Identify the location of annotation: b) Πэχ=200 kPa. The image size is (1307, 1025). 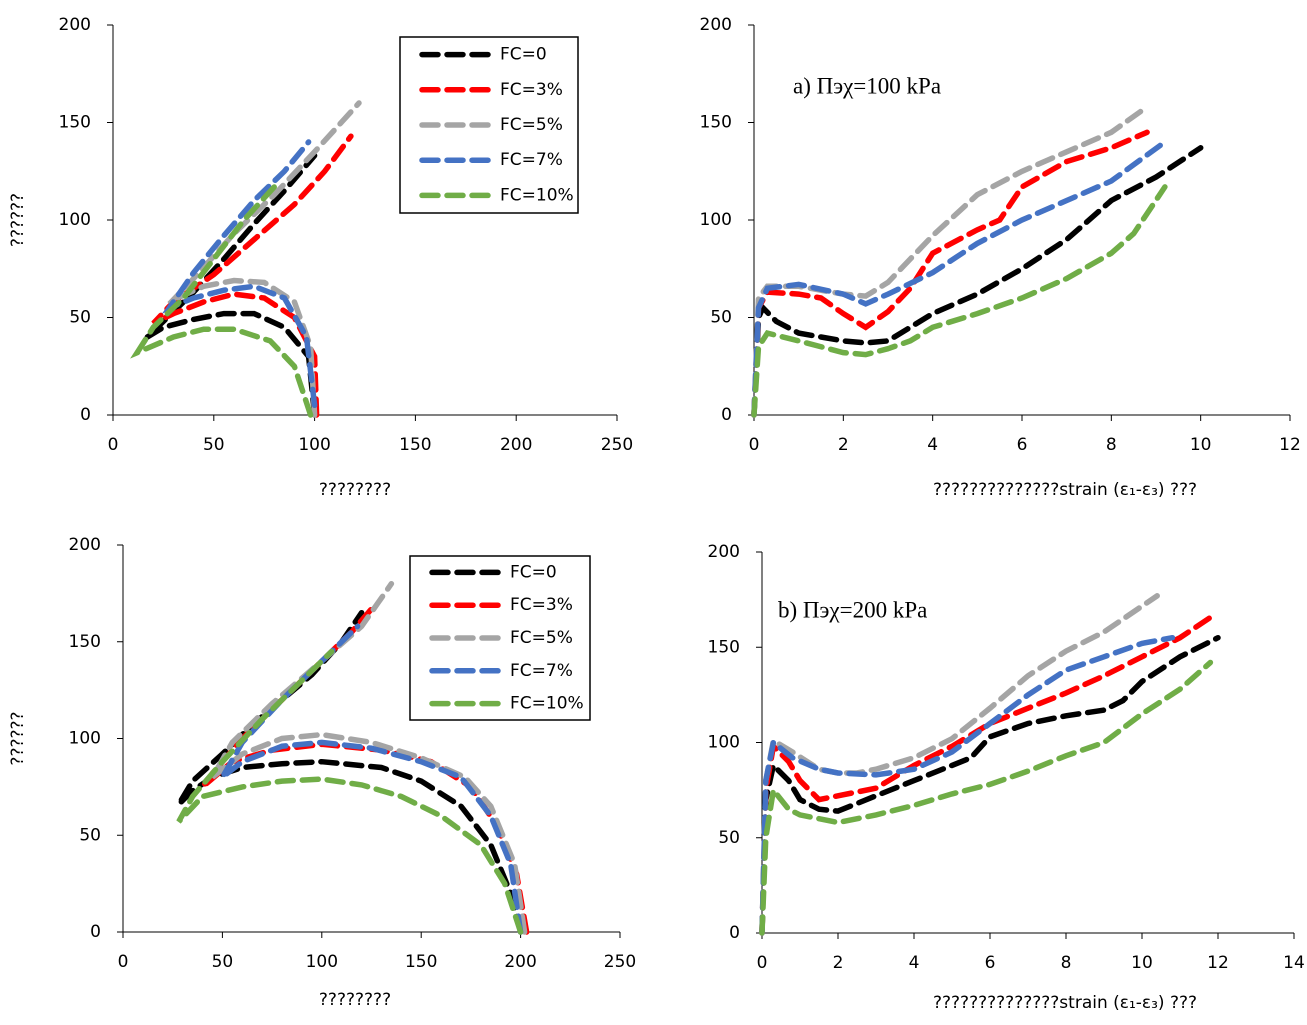
(852, 609).